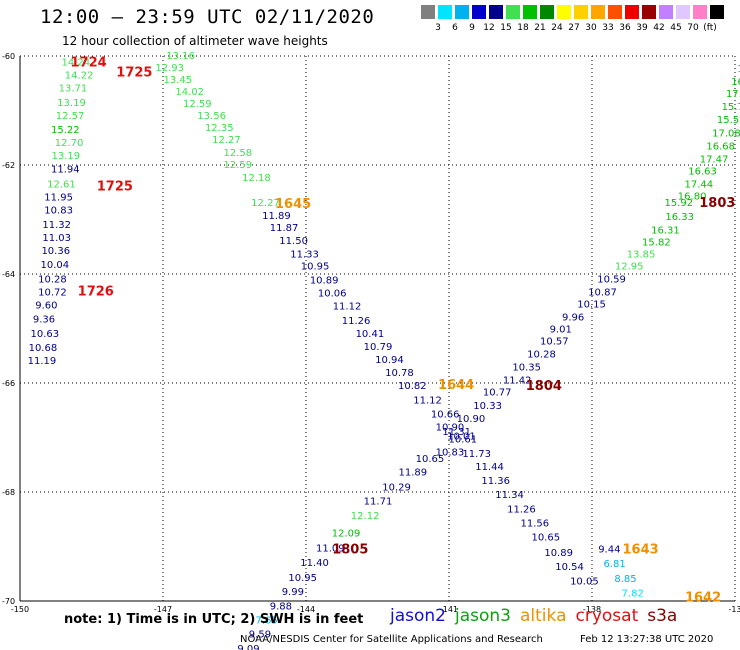 The width and height of the screenshot is (740, 650). I want to click on legend-cryosat: cryosat, so click(607, 616).